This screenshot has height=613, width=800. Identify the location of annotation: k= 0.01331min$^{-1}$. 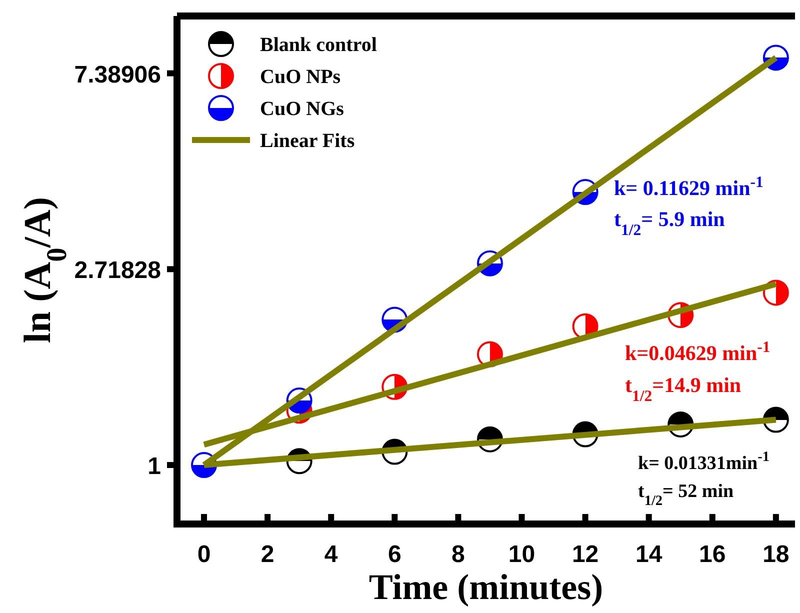
(704, 461).